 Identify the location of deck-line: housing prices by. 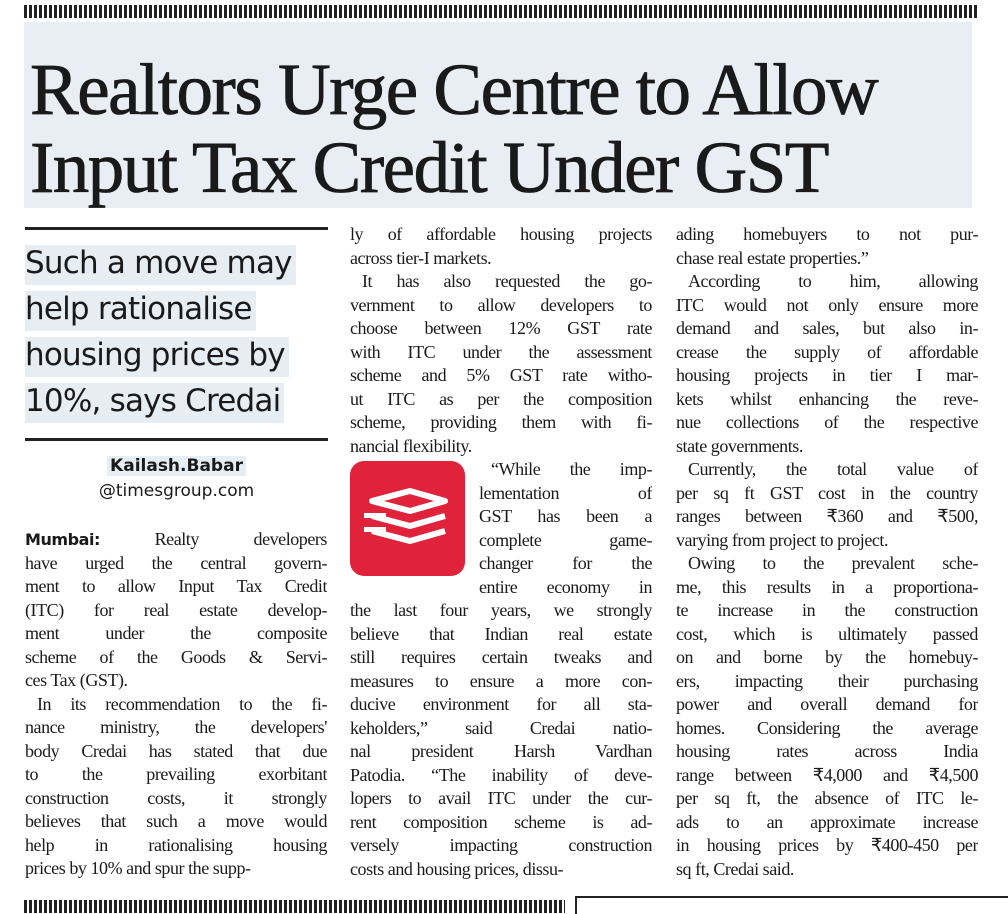
(170, 355).